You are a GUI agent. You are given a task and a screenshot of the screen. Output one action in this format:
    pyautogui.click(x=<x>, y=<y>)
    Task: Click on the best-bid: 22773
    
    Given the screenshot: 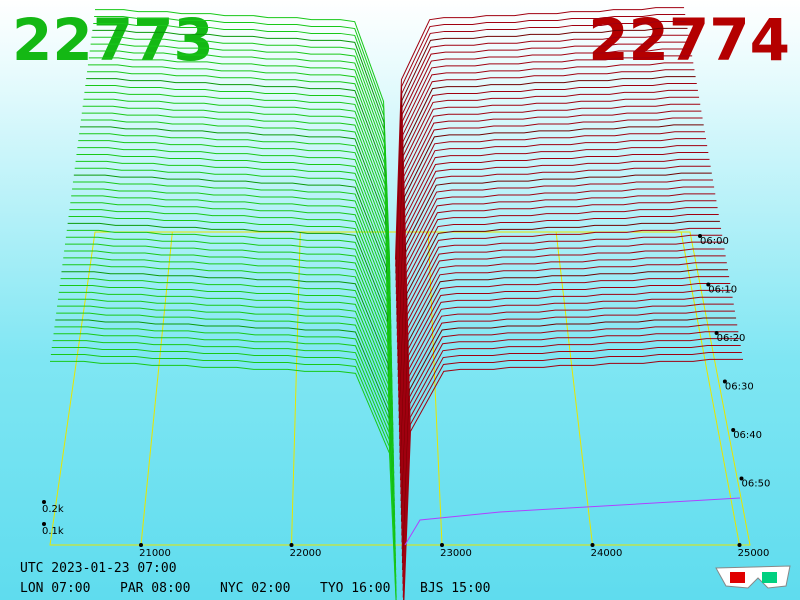 What is the action you would take?
    pyautogui.click(x=113, y=40)
    